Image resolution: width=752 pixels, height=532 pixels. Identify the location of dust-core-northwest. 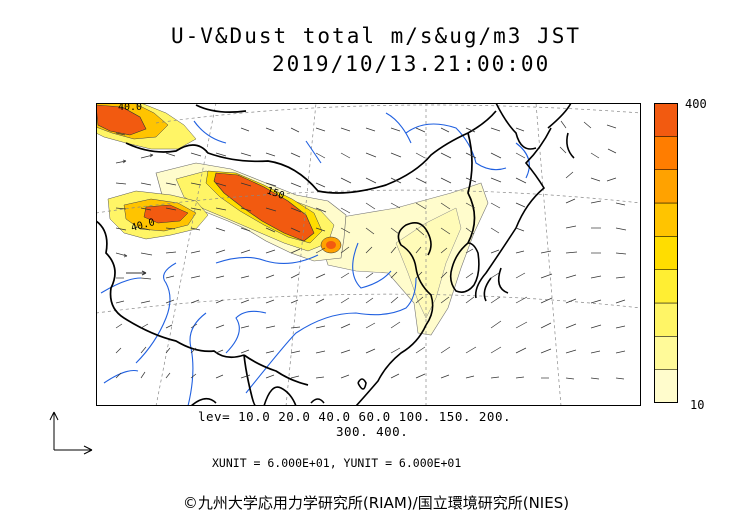
(121, 120).